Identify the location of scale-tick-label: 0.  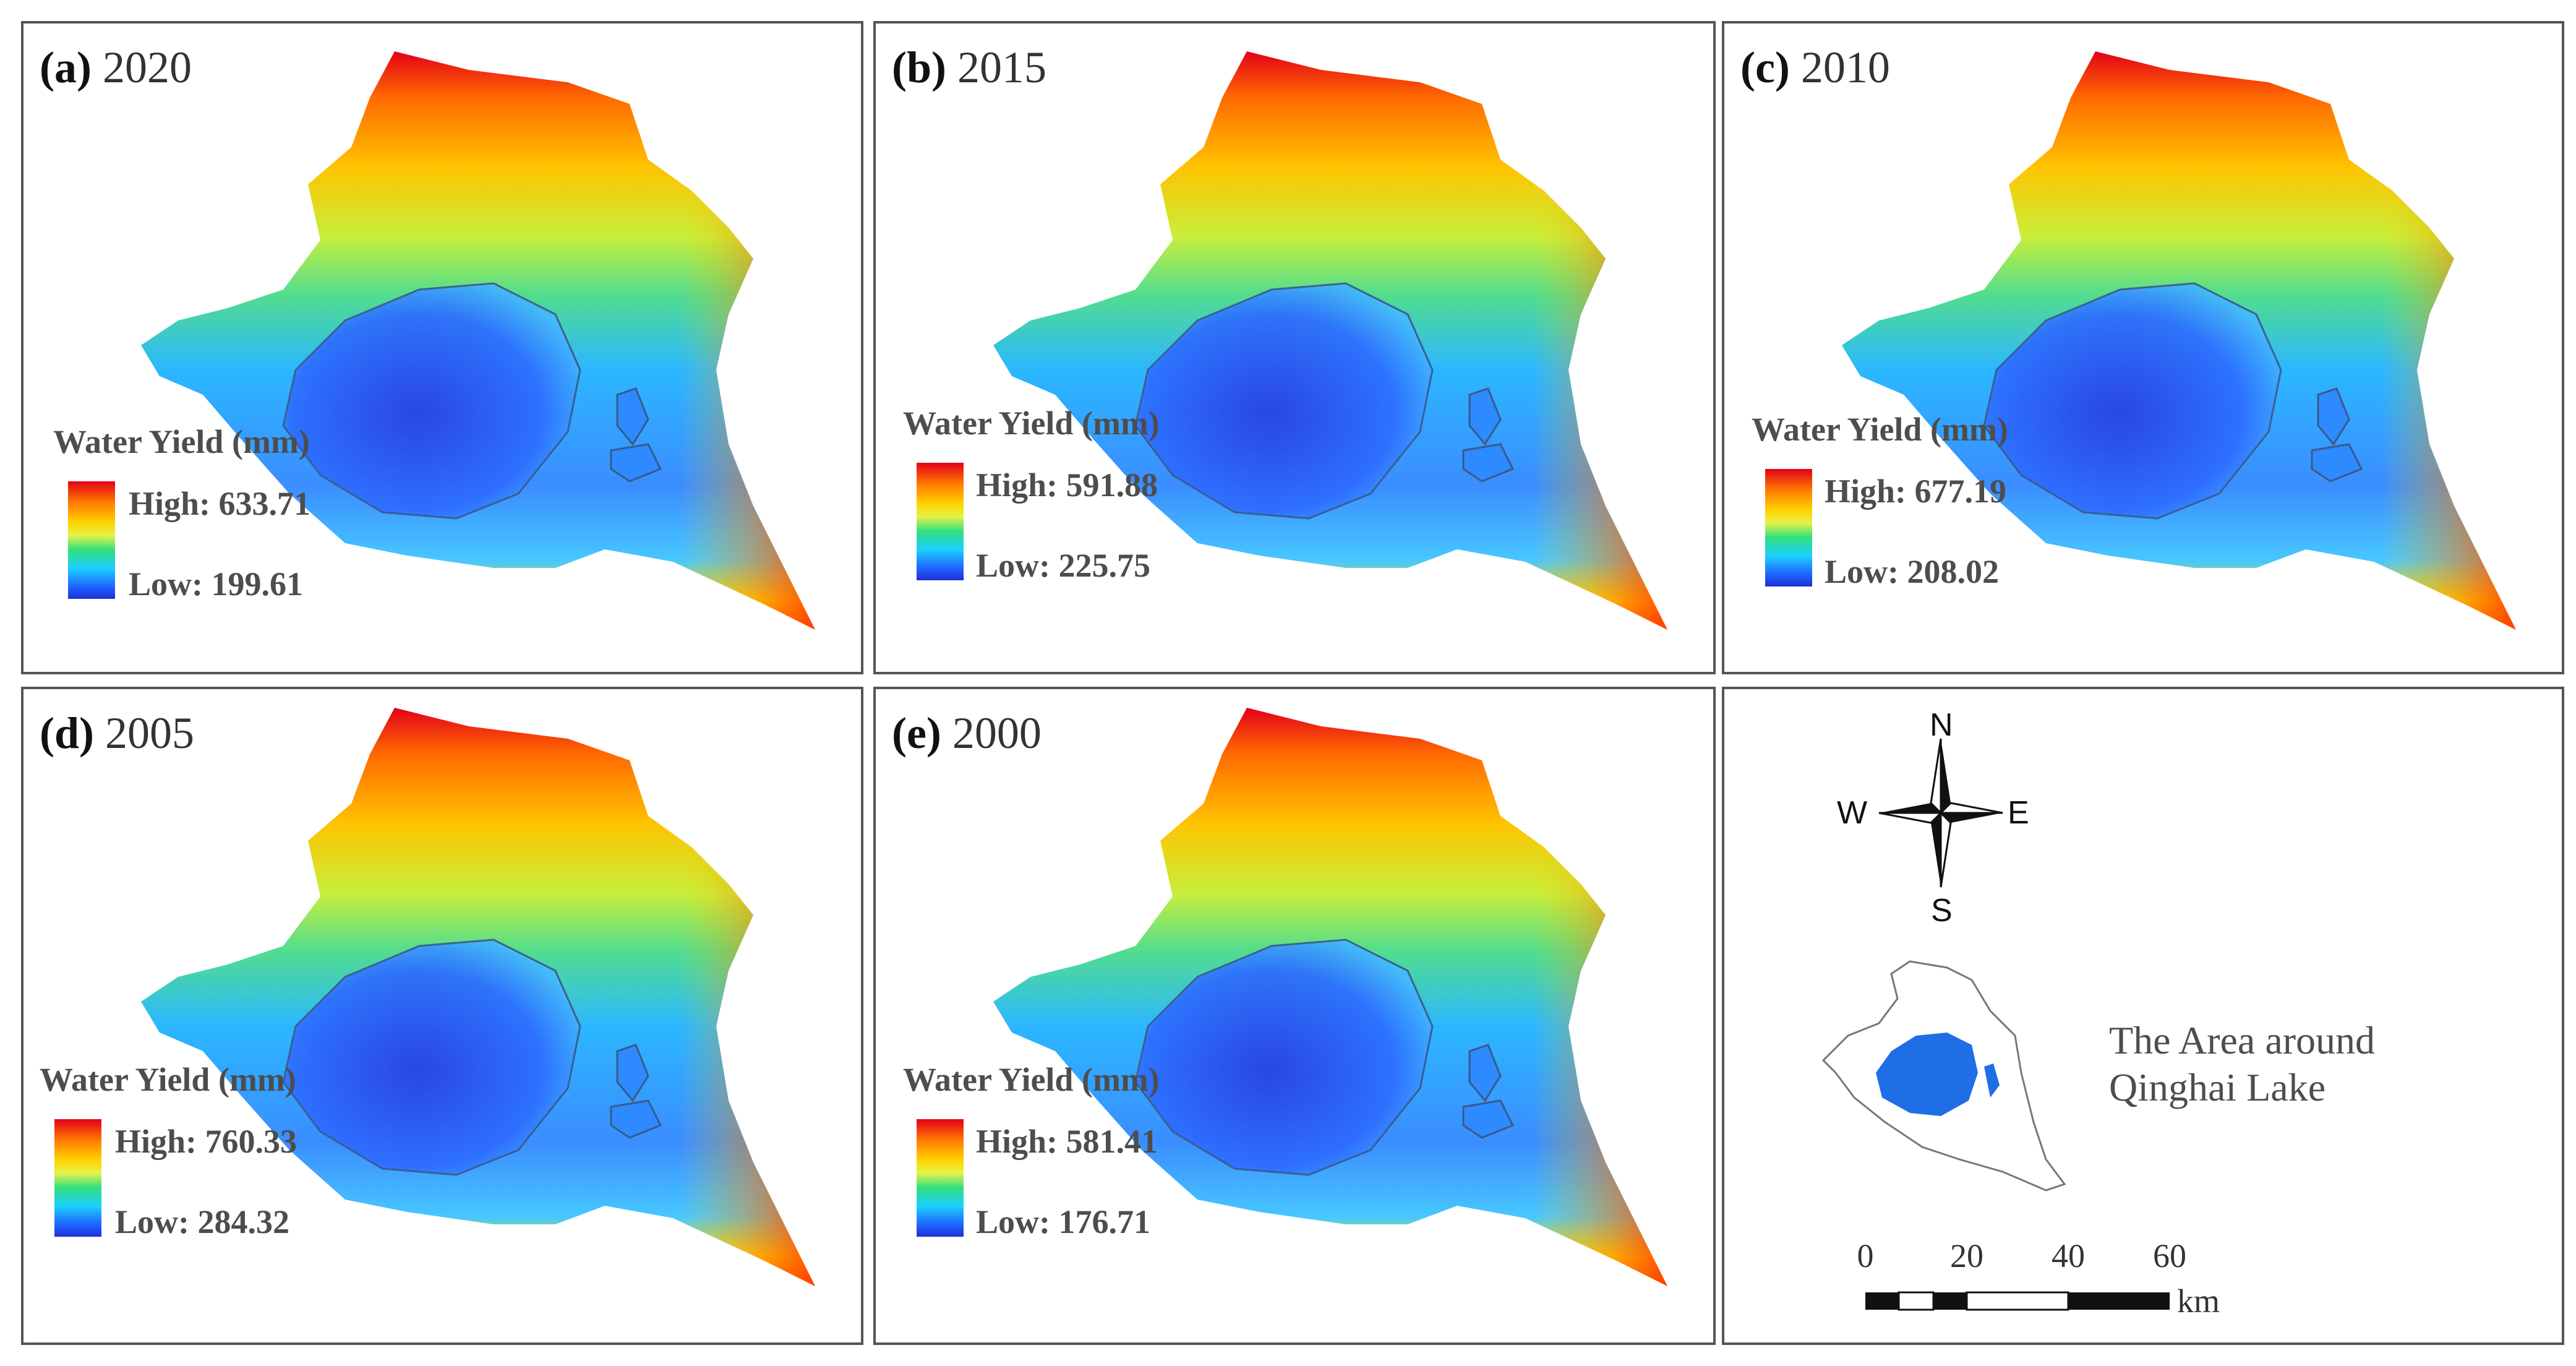
(1866, 1256).